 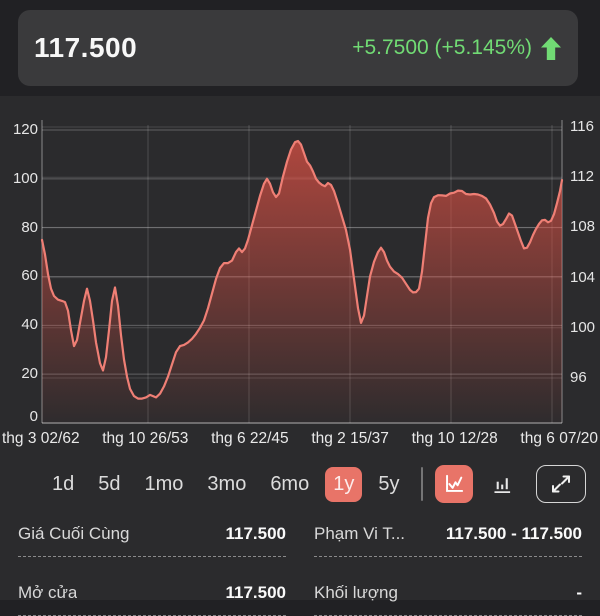 I want to click on y-axis-right-tick: 100, so click(x=583, y=327).